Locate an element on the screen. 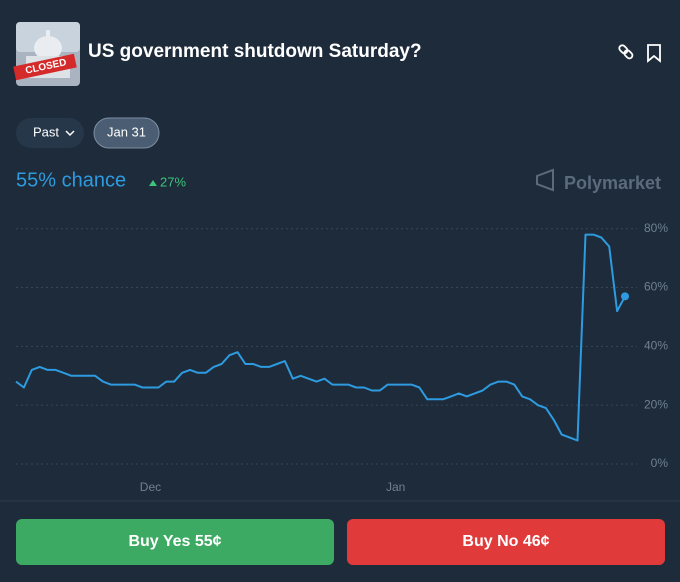 The width and height of the screenshot is (680, 582). change-text: 27% is located at coordinates (173, 181).